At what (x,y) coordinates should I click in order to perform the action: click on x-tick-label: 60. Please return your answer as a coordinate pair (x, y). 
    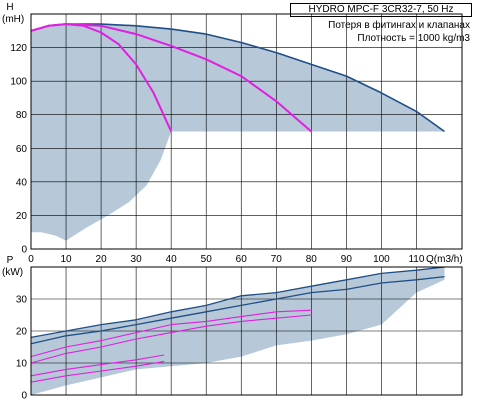
    Looking at the image, I should click on (242, 259).